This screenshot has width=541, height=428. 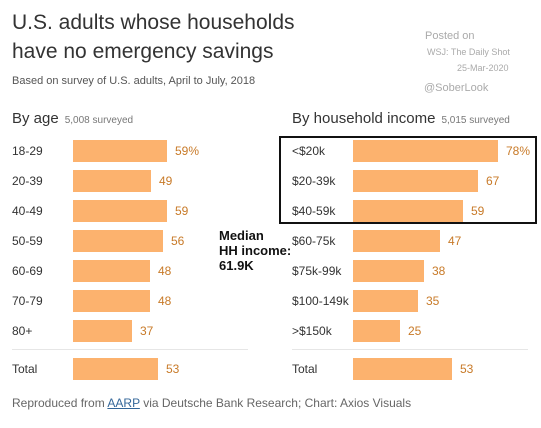 What do you see at coordinates (450, 36) in the screenshot?
I see `posted-line-1: Posted on` at bounding box center [450, 36].